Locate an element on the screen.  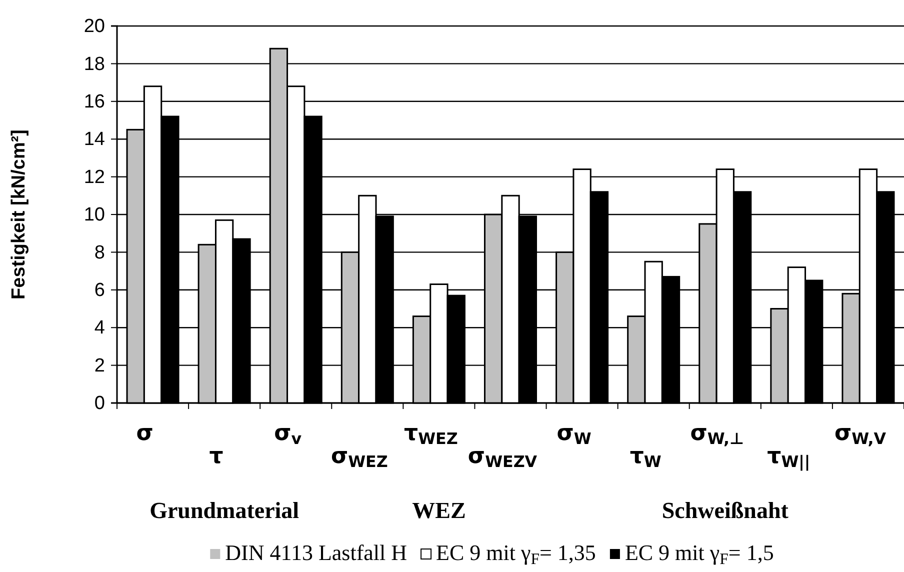
y-tick-label: 6 is located at coordinates (99, 290).